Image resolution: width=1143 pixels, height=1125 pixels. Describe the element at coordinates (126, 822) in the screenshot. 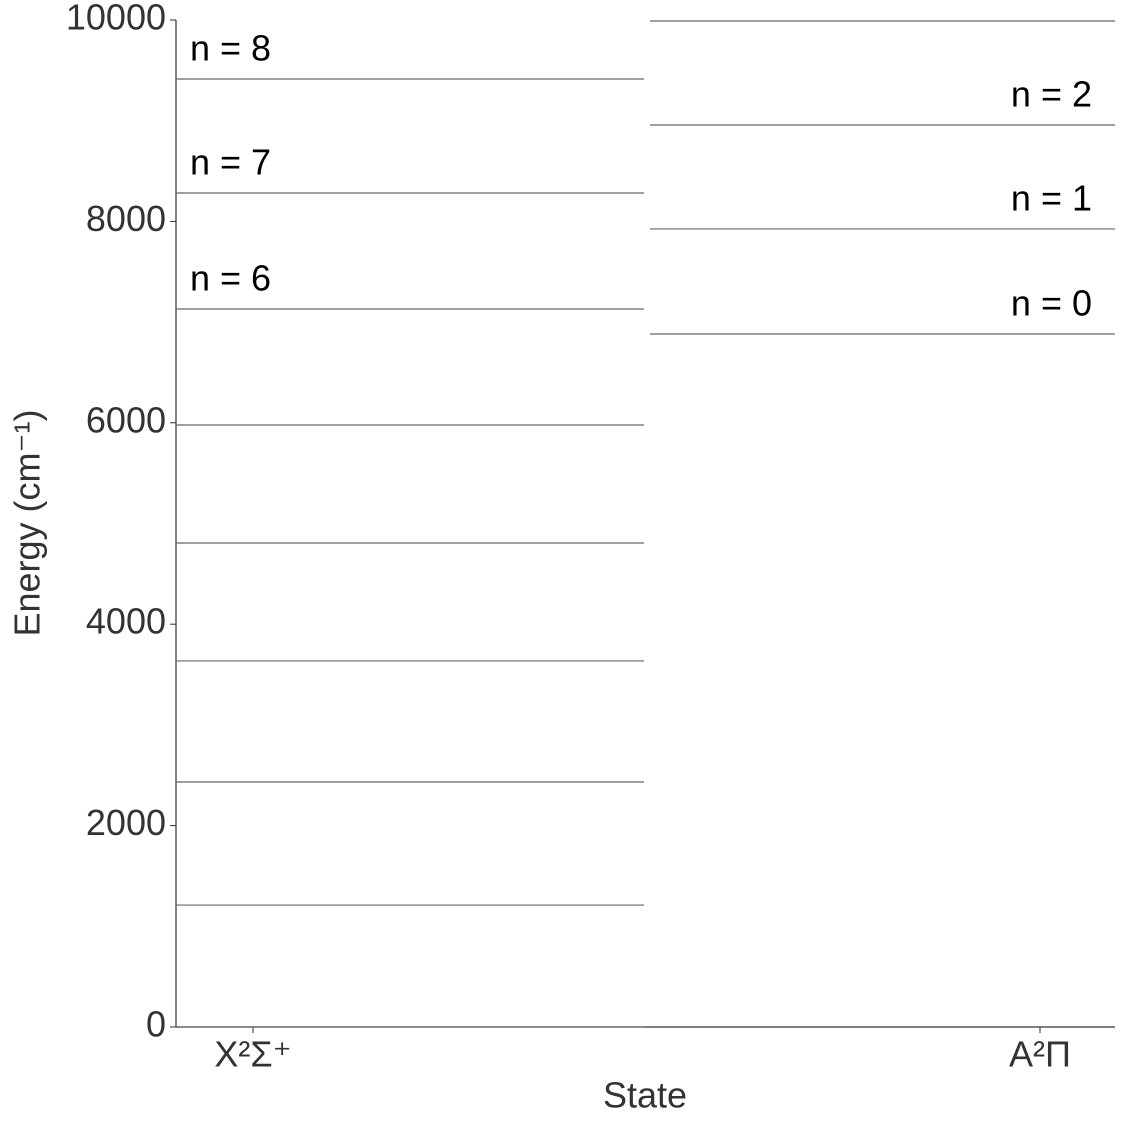

I see `y-tick-label: 2000` at that location.